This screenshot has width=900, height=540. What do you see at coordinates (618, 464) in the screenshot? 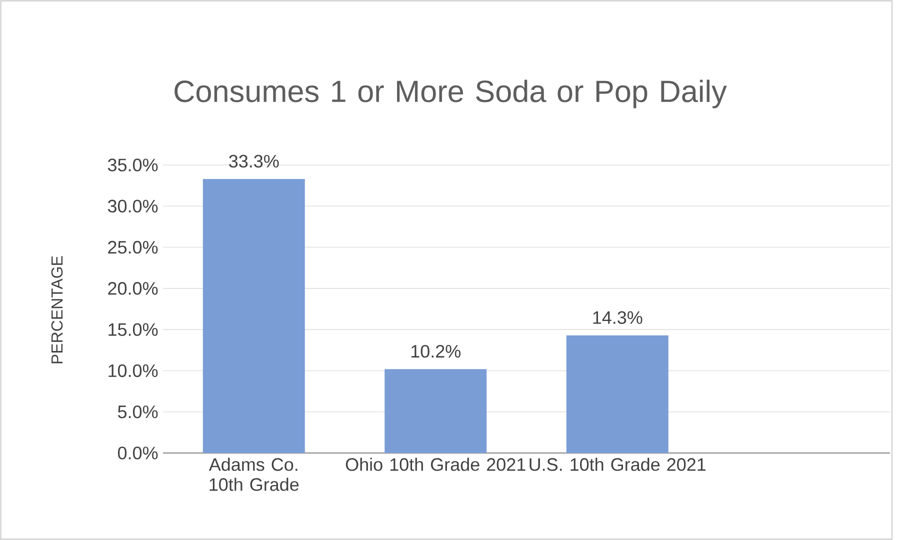
I see `x-tick-label: U.S. 10th Grade 2021` at bounding box center [618, 464].